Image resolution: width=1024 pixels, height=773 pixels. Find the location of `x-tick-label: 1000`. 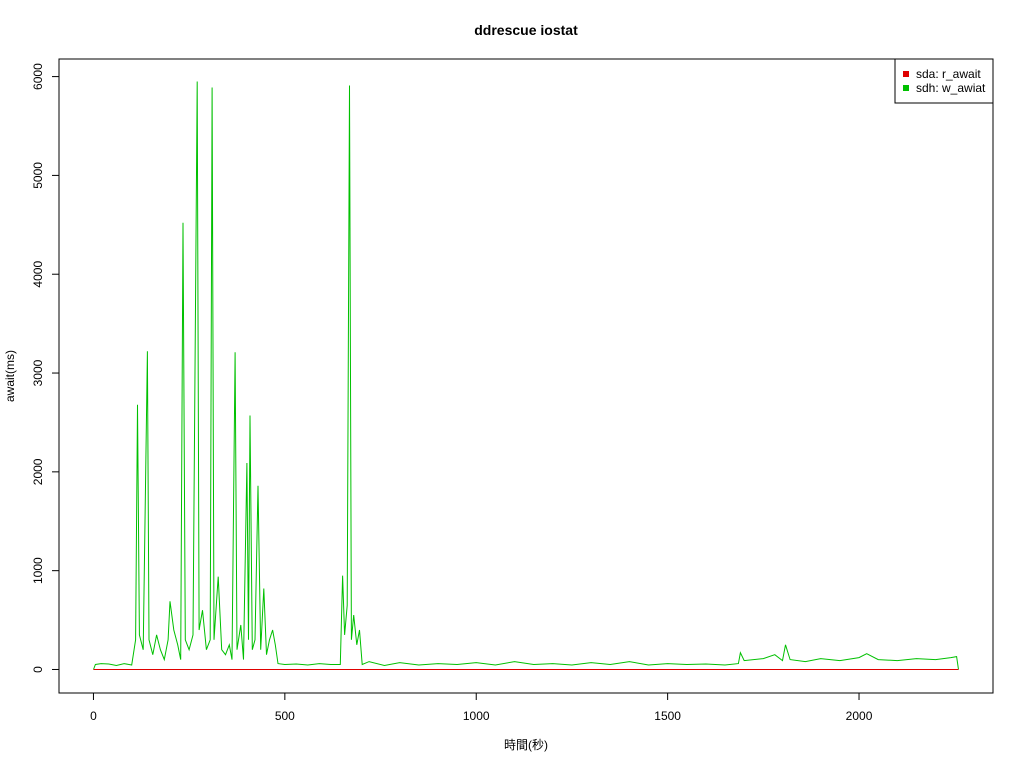

x-tick-label: 1000 is located at coordinates (476, 716).